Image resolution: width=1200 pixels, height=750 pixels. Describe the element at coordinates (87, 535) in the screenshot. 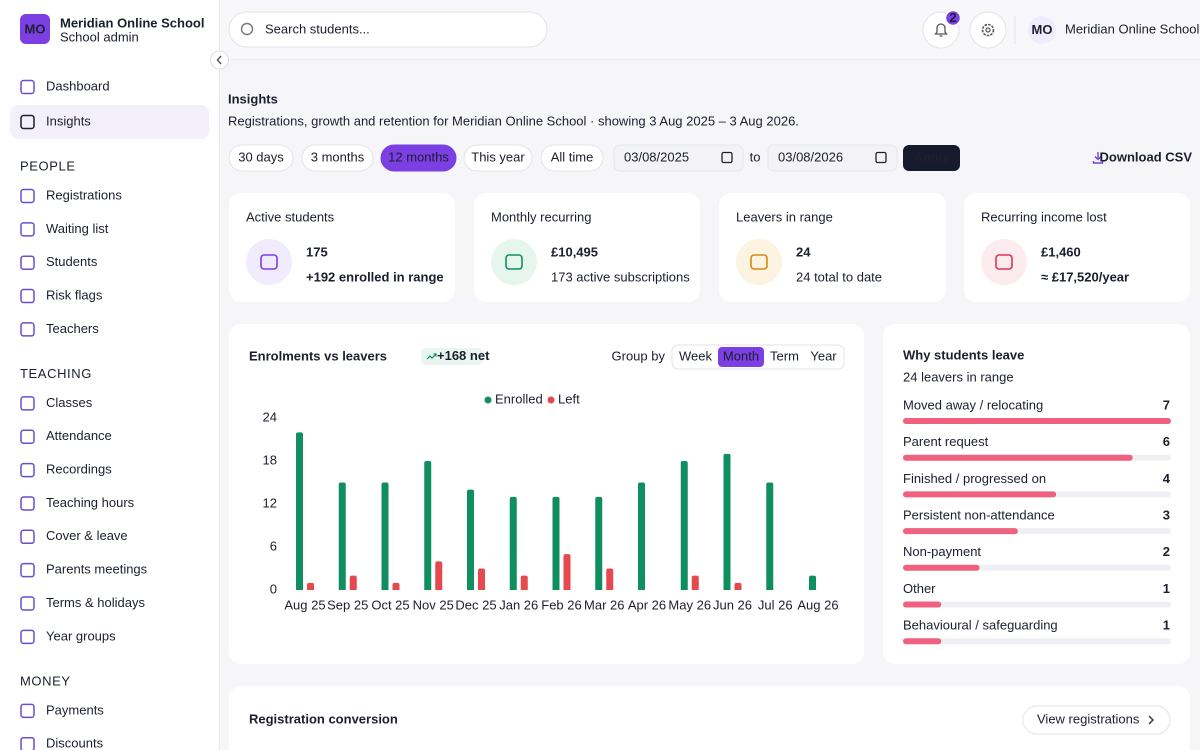

I see `nav-item: Cover & leave` at that location.